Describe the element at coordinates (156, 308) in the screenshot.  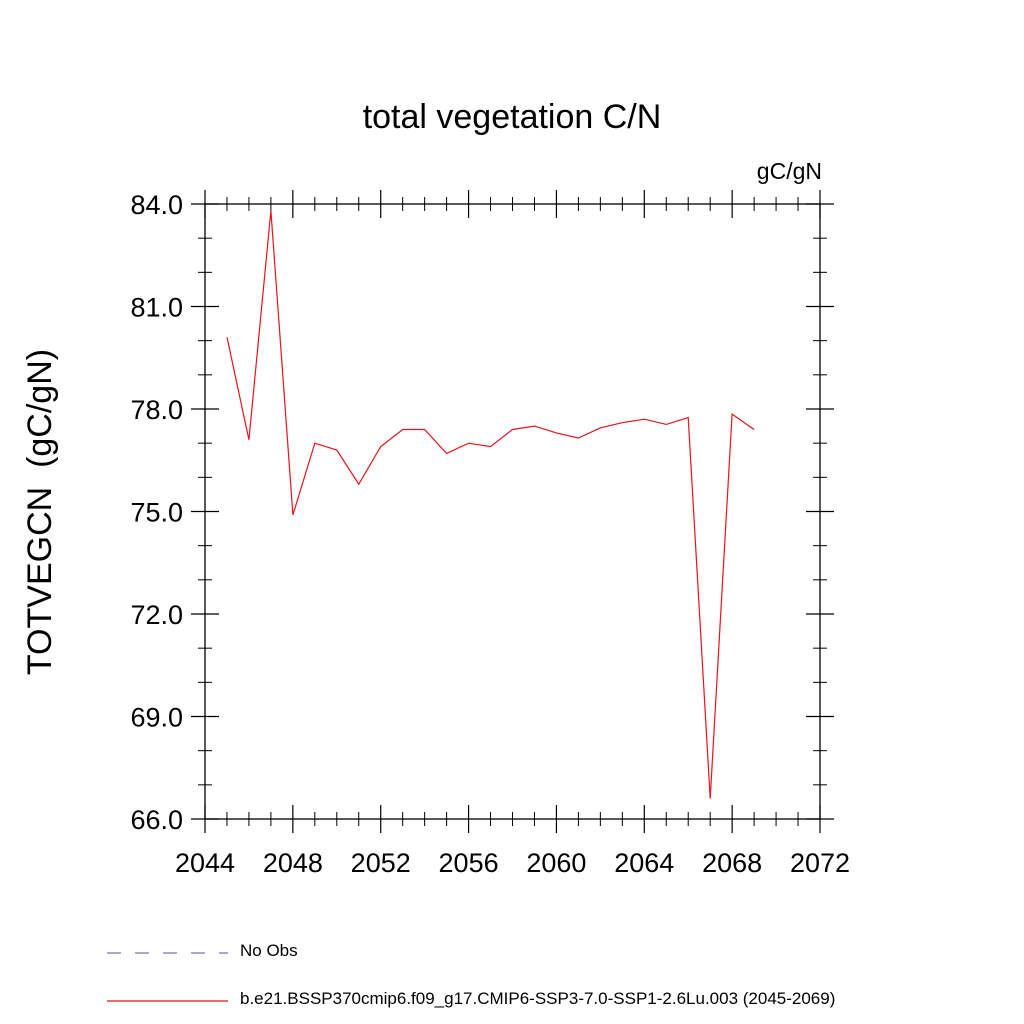
I see `y-tick-label: 81.0` at that location.